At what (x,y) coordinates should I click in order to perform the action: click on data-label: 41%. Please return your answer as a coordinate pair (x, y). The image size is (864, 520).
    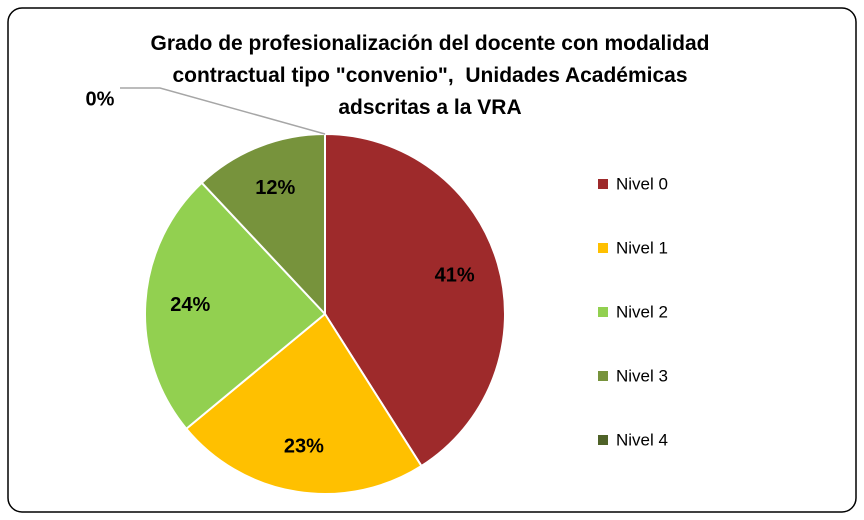
    Looking at the image, I should click on (455, 276).